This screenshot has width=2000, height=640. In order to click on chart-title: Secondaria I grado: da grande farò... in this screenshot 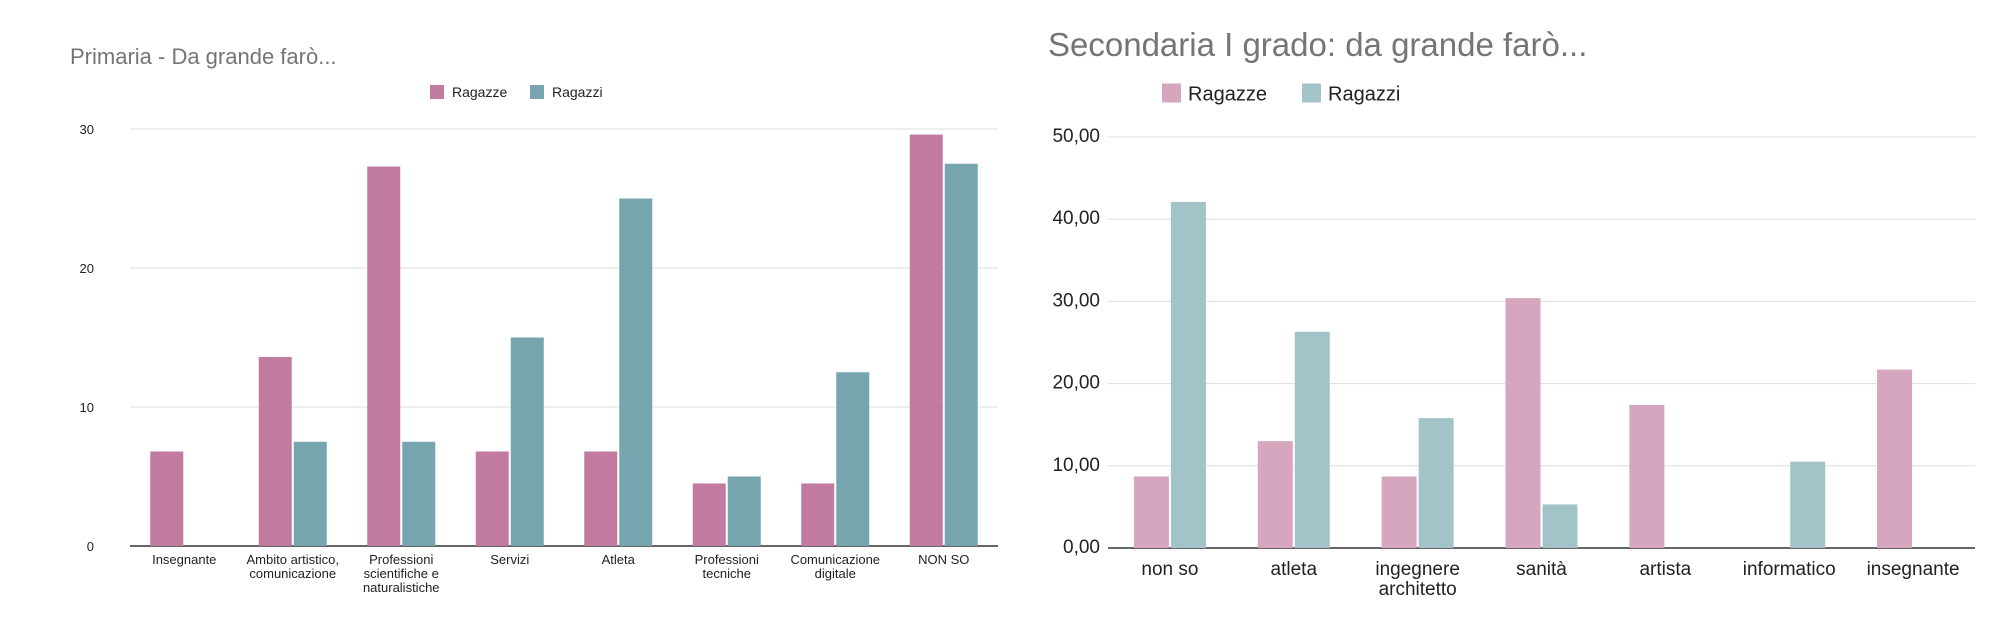, I will do `click(1317, 44)`.